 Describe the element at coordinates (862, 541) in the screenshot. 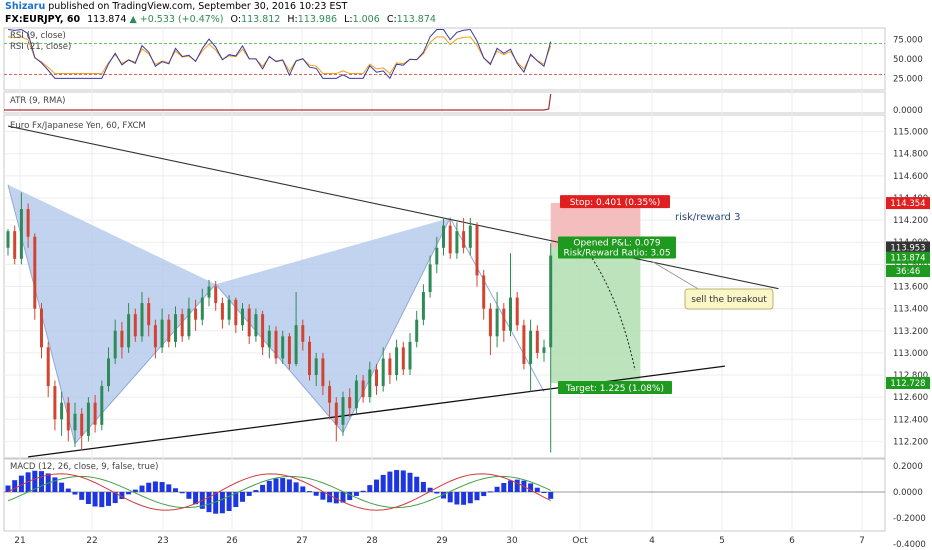

I see `x-tick-label: 7` at that location.